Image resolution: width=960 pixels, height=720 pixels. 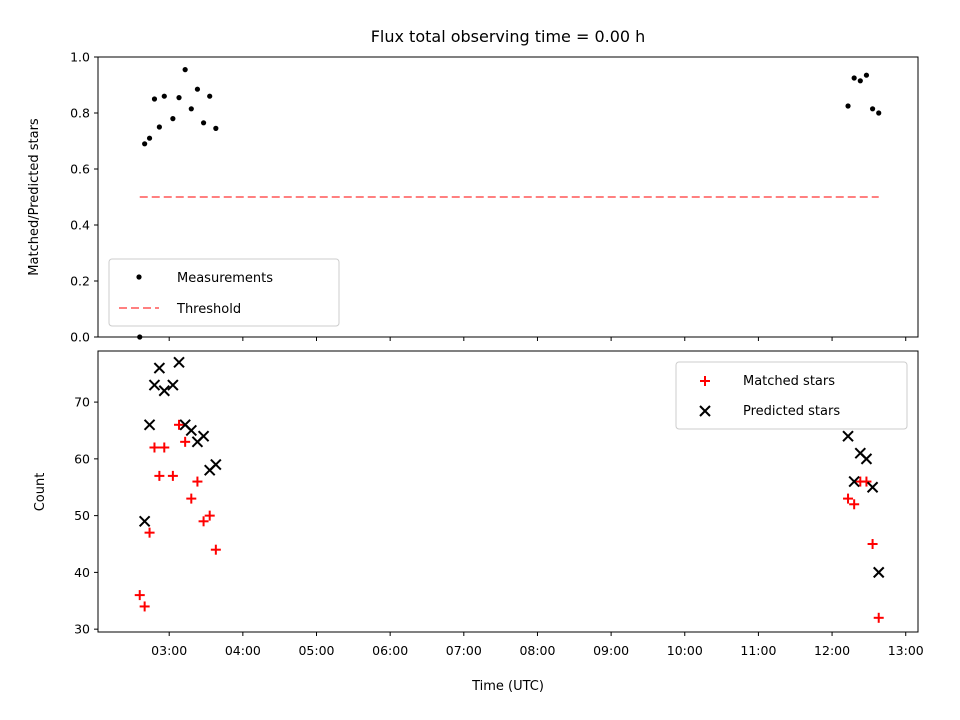 I want to click on legend-threshold-label: Threshold, so click(x=208, y=309).